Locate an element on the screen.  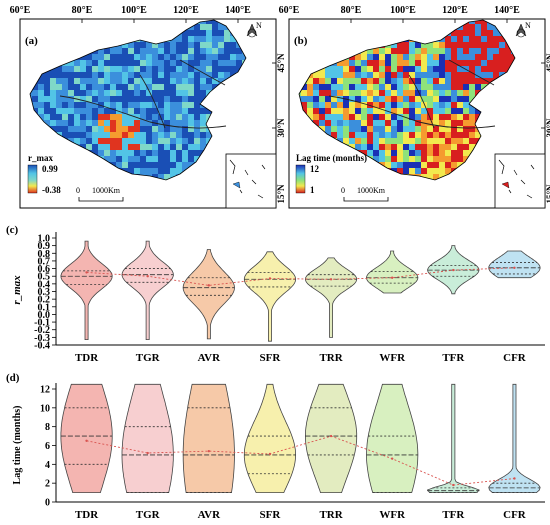
y-tick-label: 10 is located at coordinates (45, 408).